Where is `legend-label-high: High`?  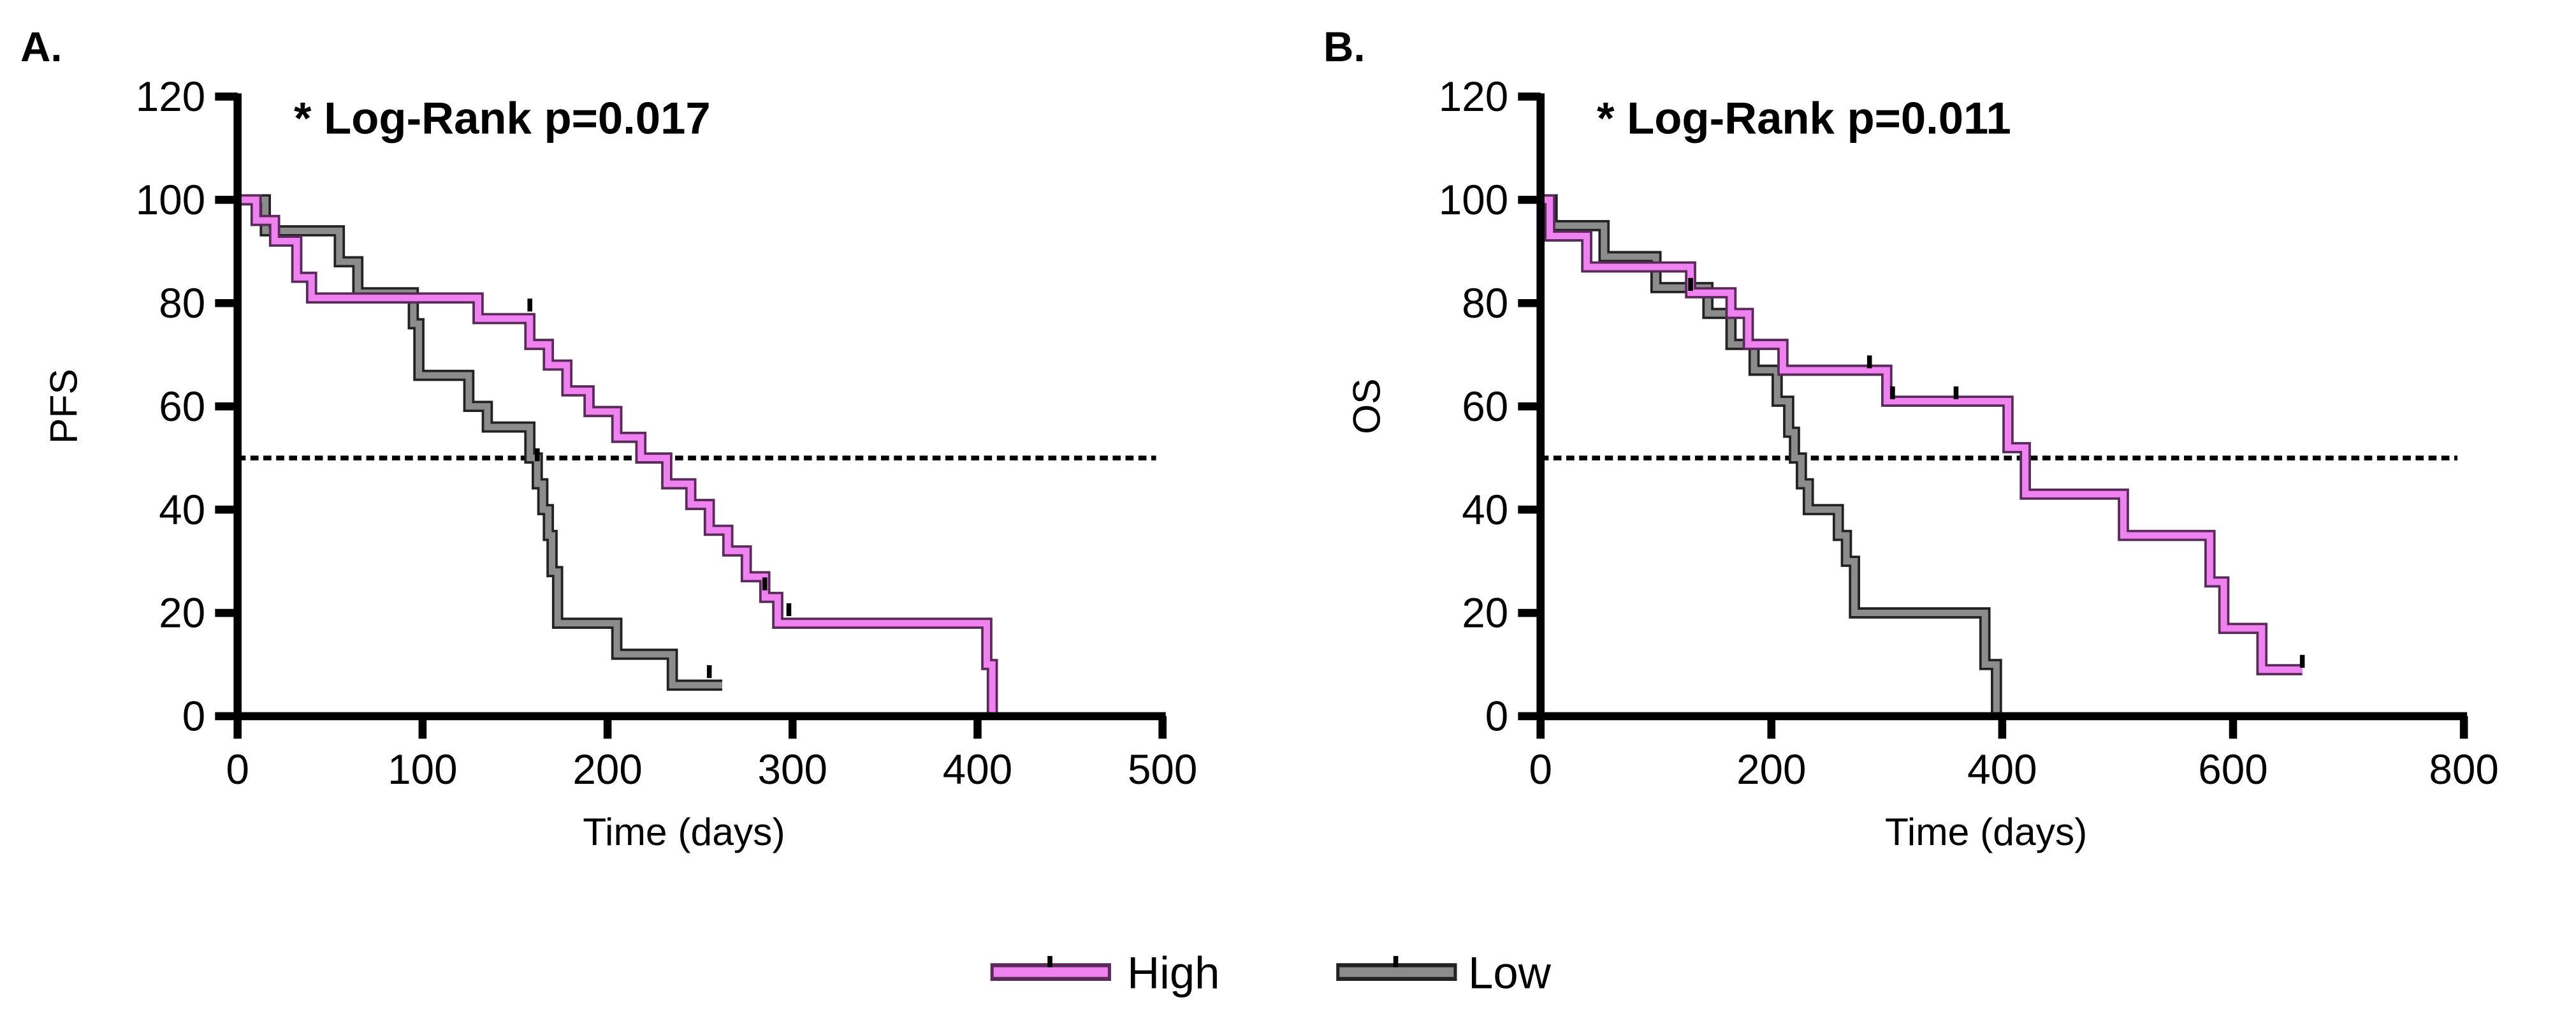 legend-label-high: High is located at coordinates (1173, 972).